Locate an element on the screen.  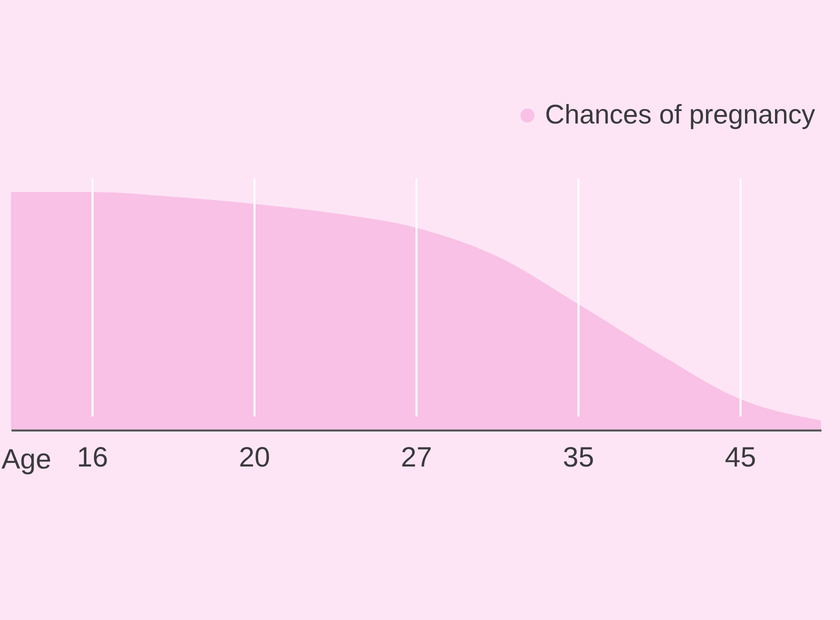
legend-label: Chances of pregnancy is located at coordinates (680, 115).